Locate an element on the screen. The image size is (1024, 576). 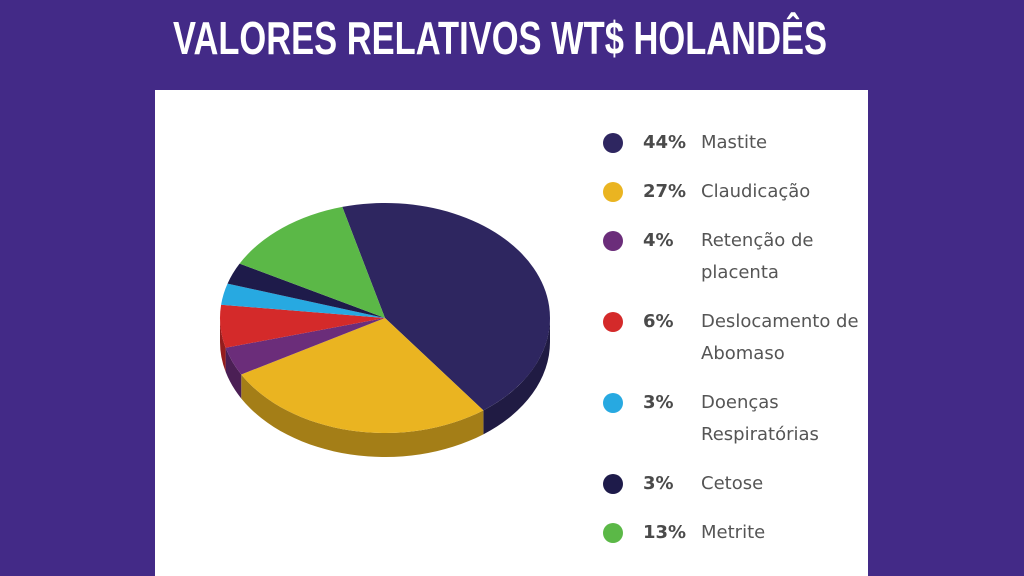
legend-item: 13% Metrite is located at coordinates (734, 533).